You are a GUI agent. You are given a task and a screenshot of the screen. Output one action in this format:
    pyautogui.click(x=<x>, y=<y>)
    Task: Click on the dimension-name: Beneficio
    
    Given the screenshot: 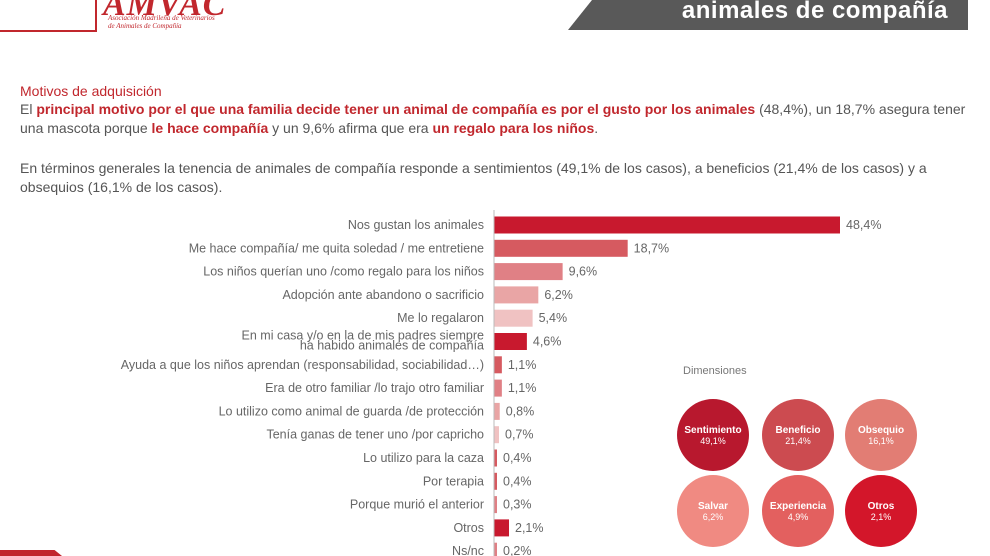 What is the action you would take?
    pyautogui.click(x=798, y=430)
    